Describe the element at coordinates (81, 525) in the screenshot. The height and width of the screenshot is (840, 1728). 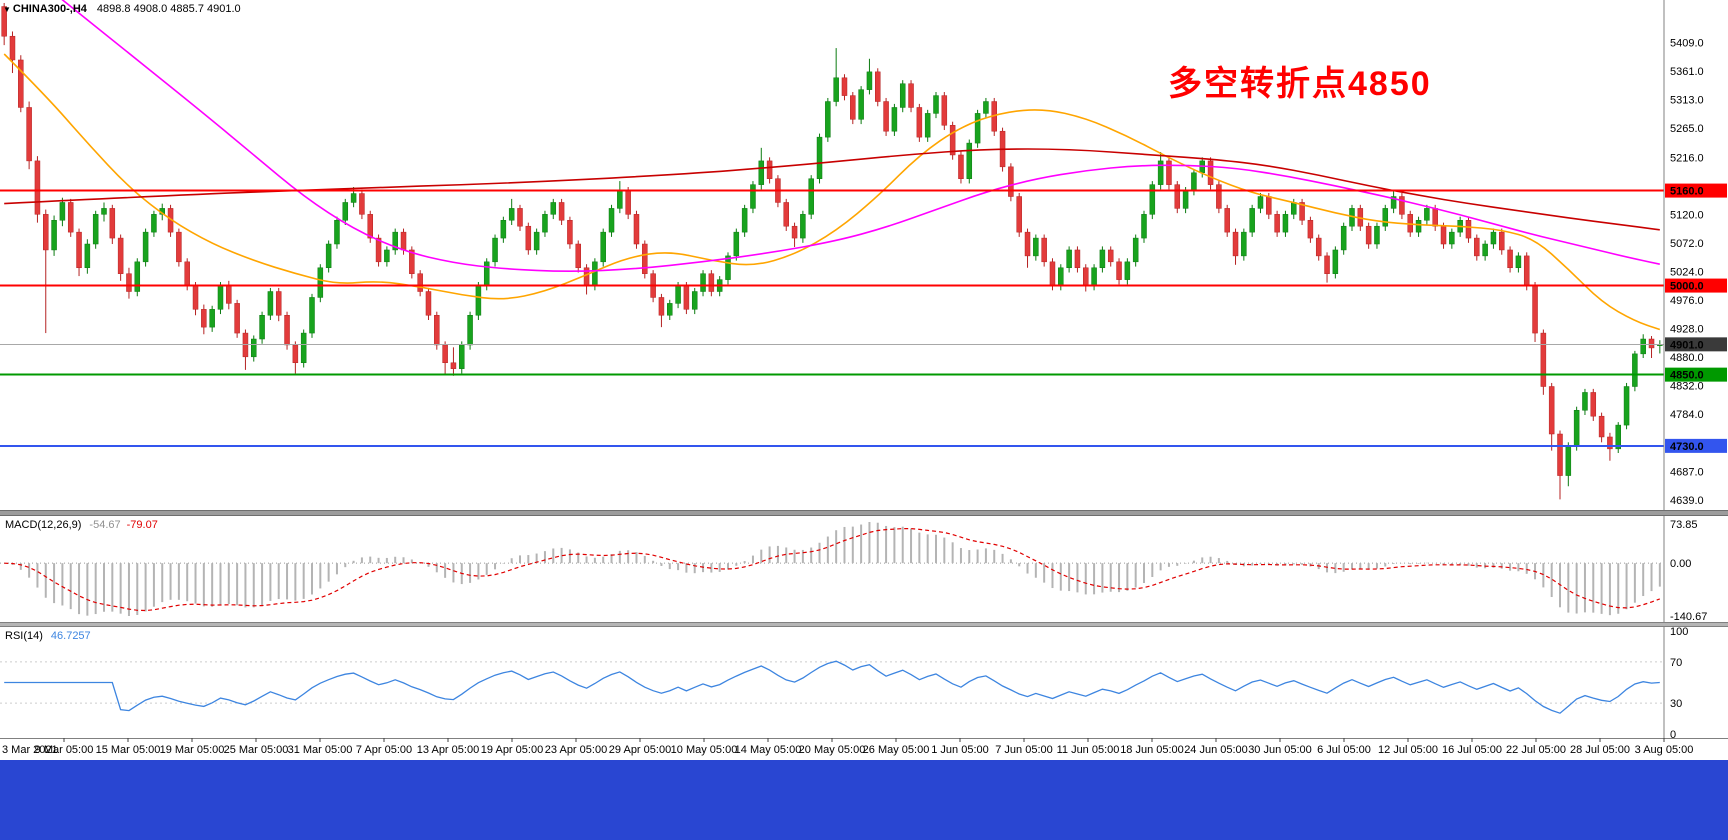
I see `macd-indicator-label: MACD(12,26,9) -54.67 -79.07` at that location.